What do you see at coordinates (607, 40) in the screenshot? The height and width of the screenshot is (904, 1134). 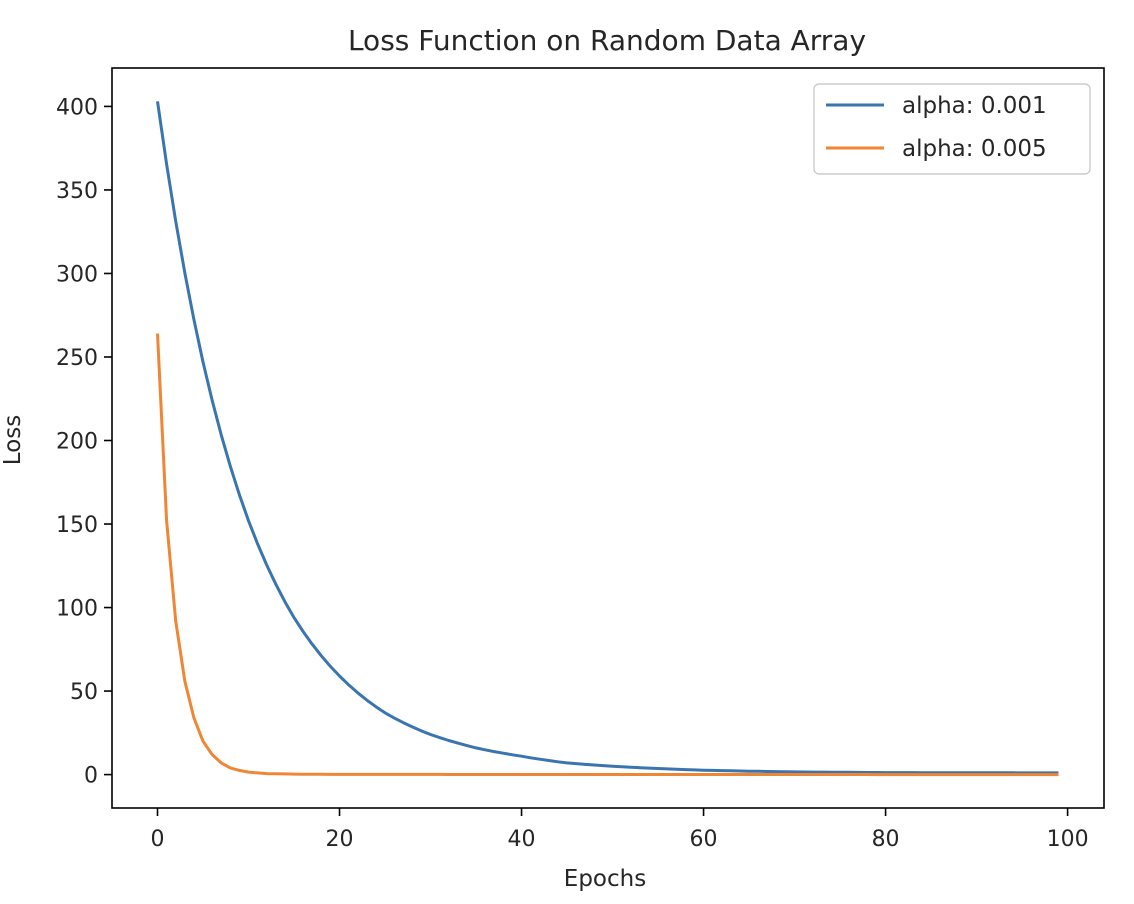 I see `chart-title: Loss Function on Random Data Array` at bounding box center [607, 40].